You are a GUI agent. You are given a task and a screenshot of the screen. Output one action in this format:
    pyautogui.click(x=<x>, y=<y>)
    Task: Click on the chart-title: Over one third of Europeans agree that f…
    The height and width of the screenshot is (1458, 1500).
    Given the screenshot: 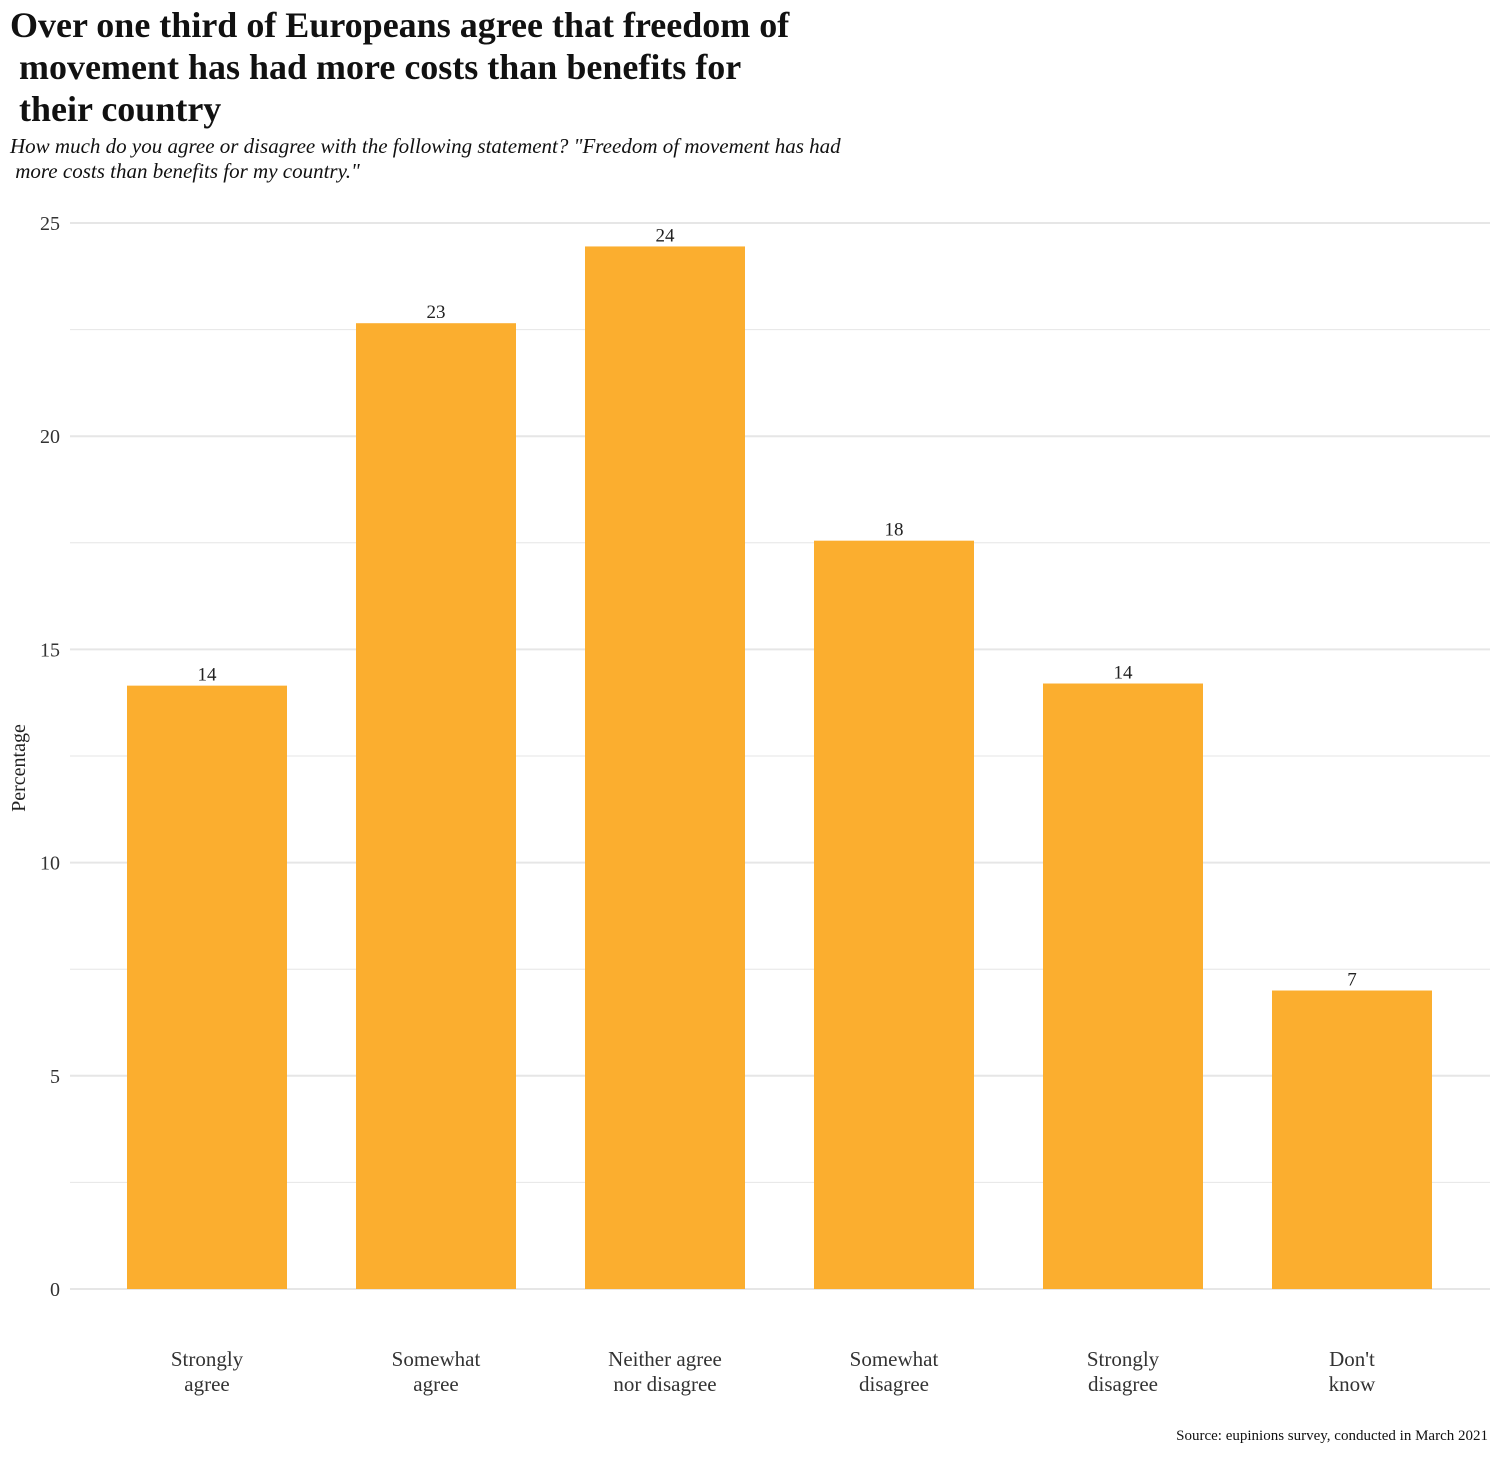 What is the action you would take?
    pyautogui.click(x=400, y=67)
    